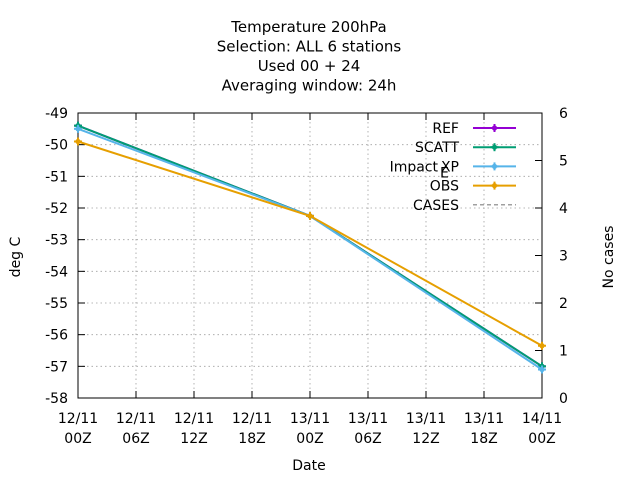  I want to click on legend-label-scatt: SCATT, so click(437, 148).